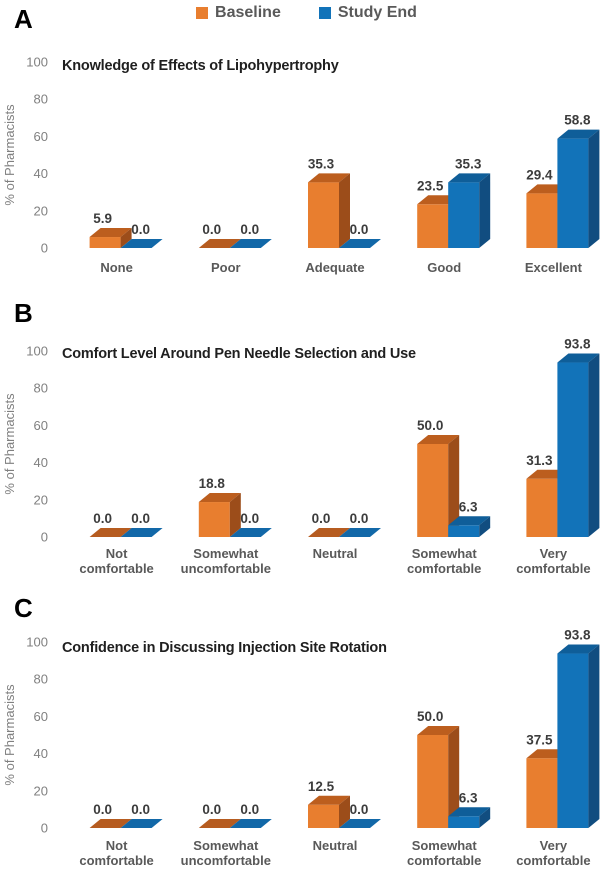 This screenshot has width=613, height=876. I want to click on value-label-baseline-neutral: 12.5, so click(321, 786).